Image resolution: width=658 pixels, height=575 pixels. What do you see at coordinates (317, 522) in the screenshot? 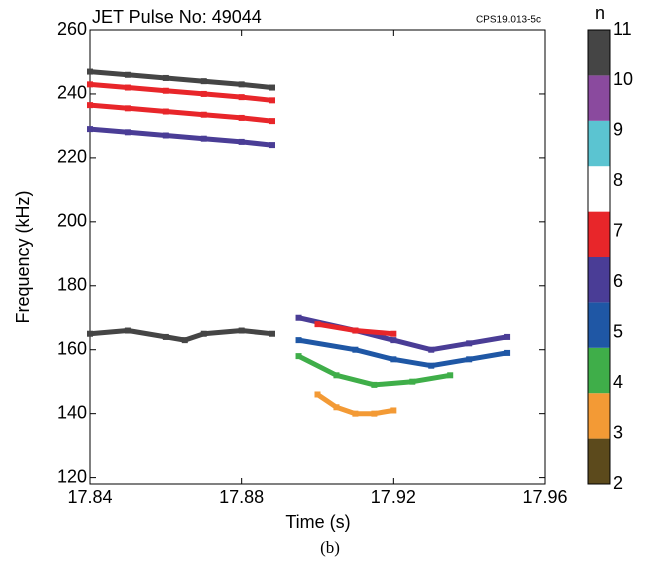
I see `x-axis-label: Time (s)` at bounding box center [317, 522].